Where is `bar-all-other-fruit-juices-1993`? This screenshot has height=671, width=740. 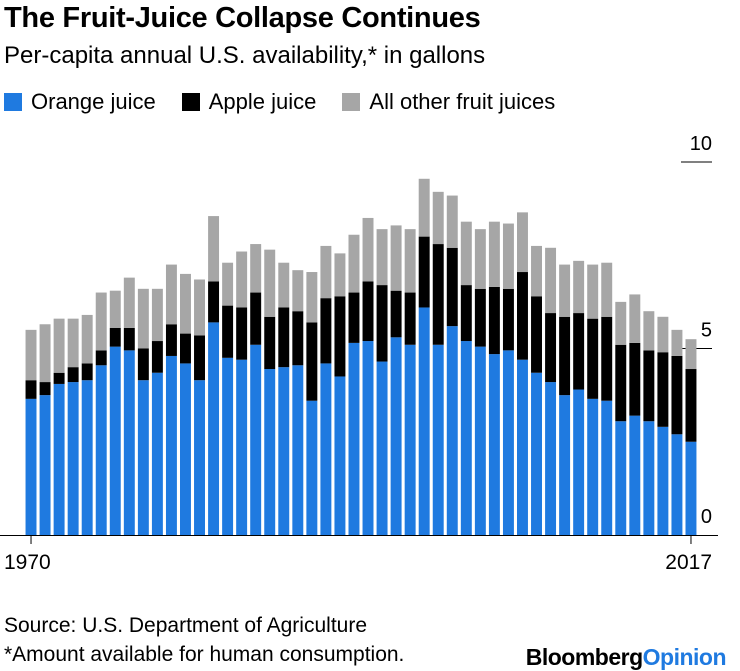
bar-all-other-fruit-juices-1993 is located at coordinates (354, 263).